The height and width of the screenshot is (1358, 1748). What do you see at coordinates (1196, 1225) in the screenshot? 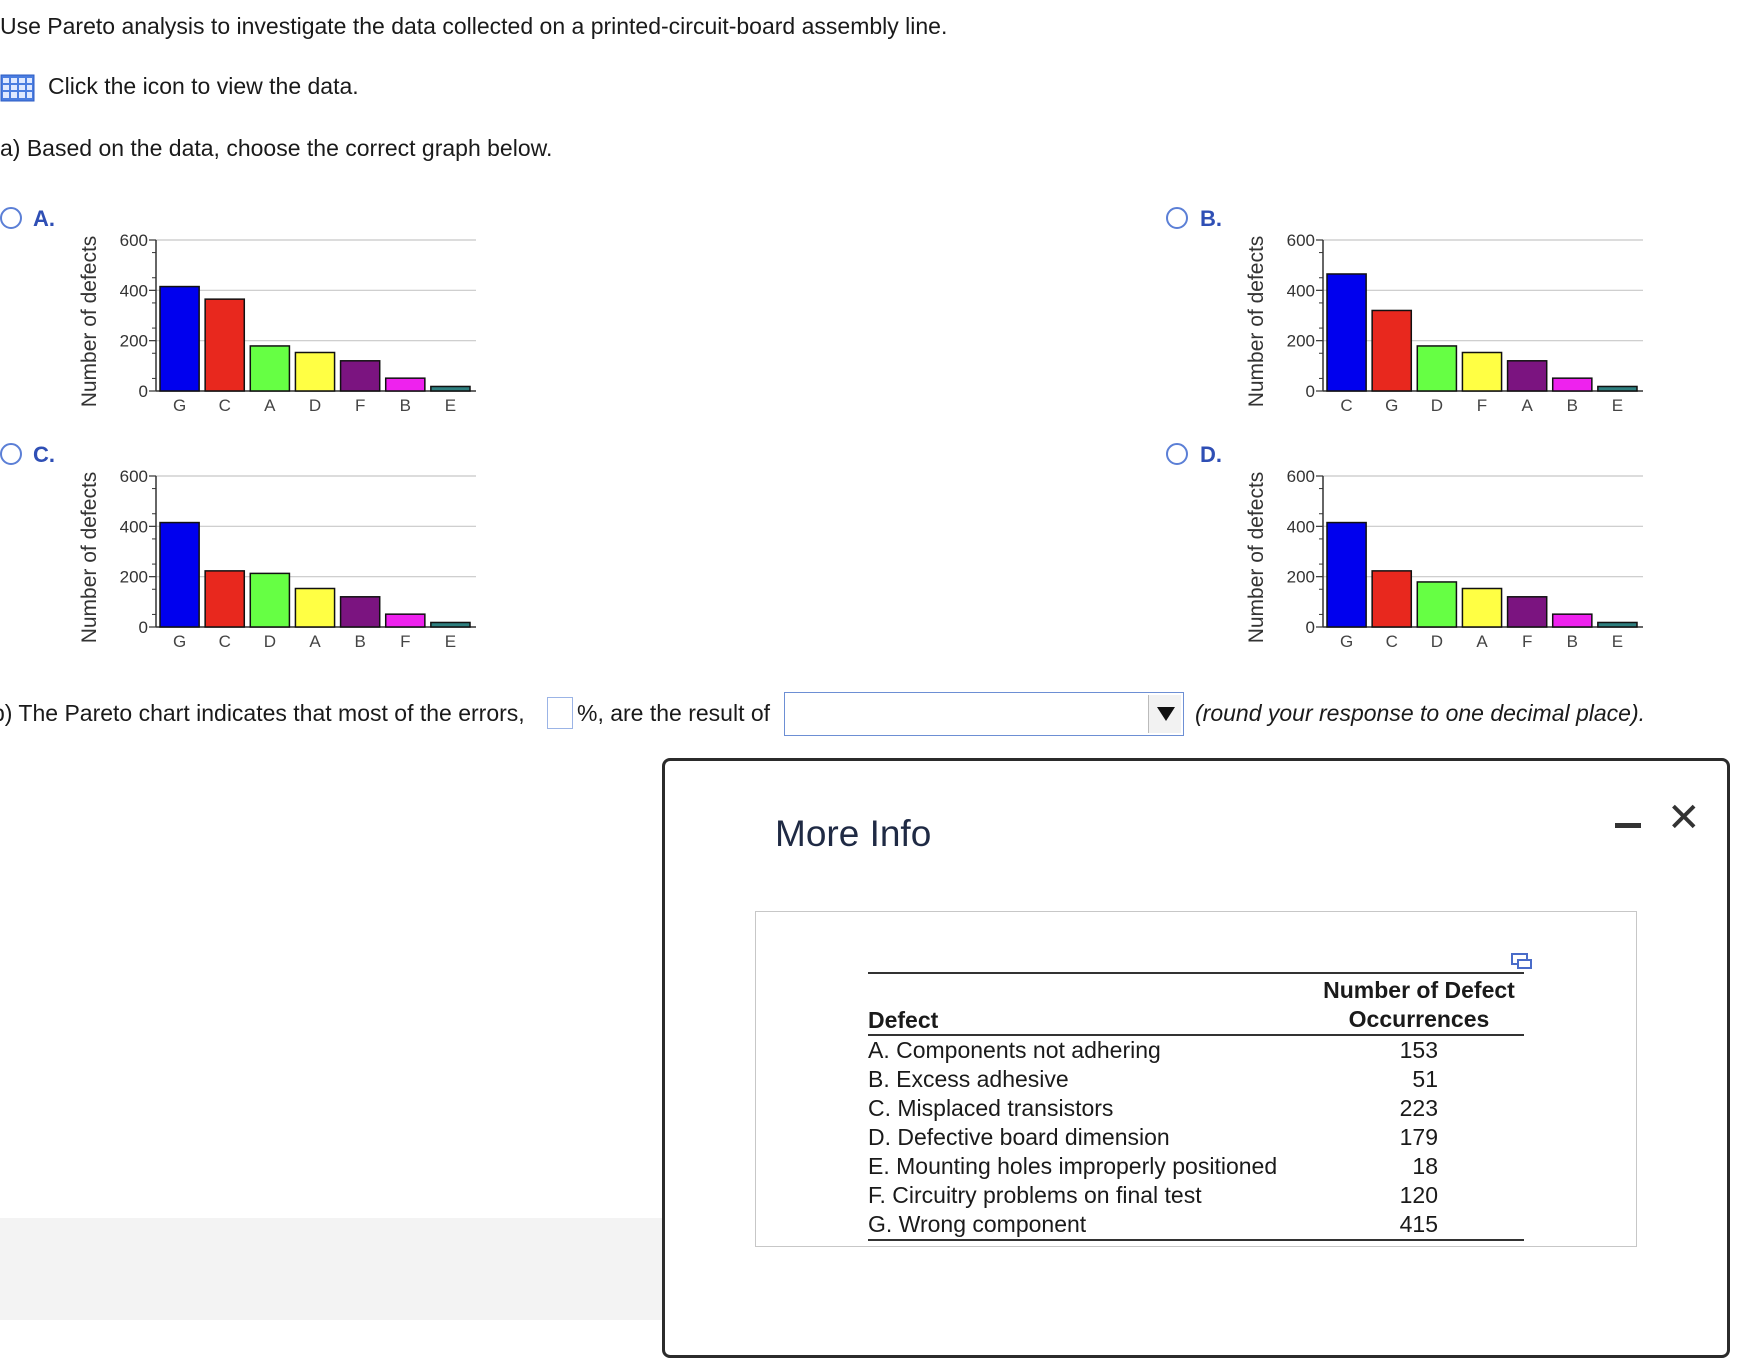
I see `table-row: G. Wrong component 415` at bounding box center [1196, 1225].